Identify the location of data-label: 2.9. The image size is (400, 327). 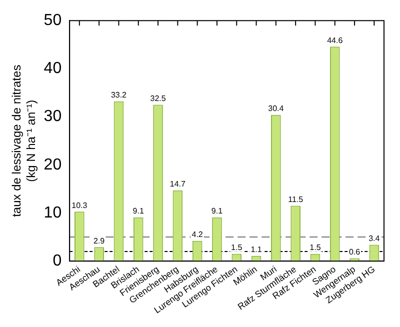
(100, 241).